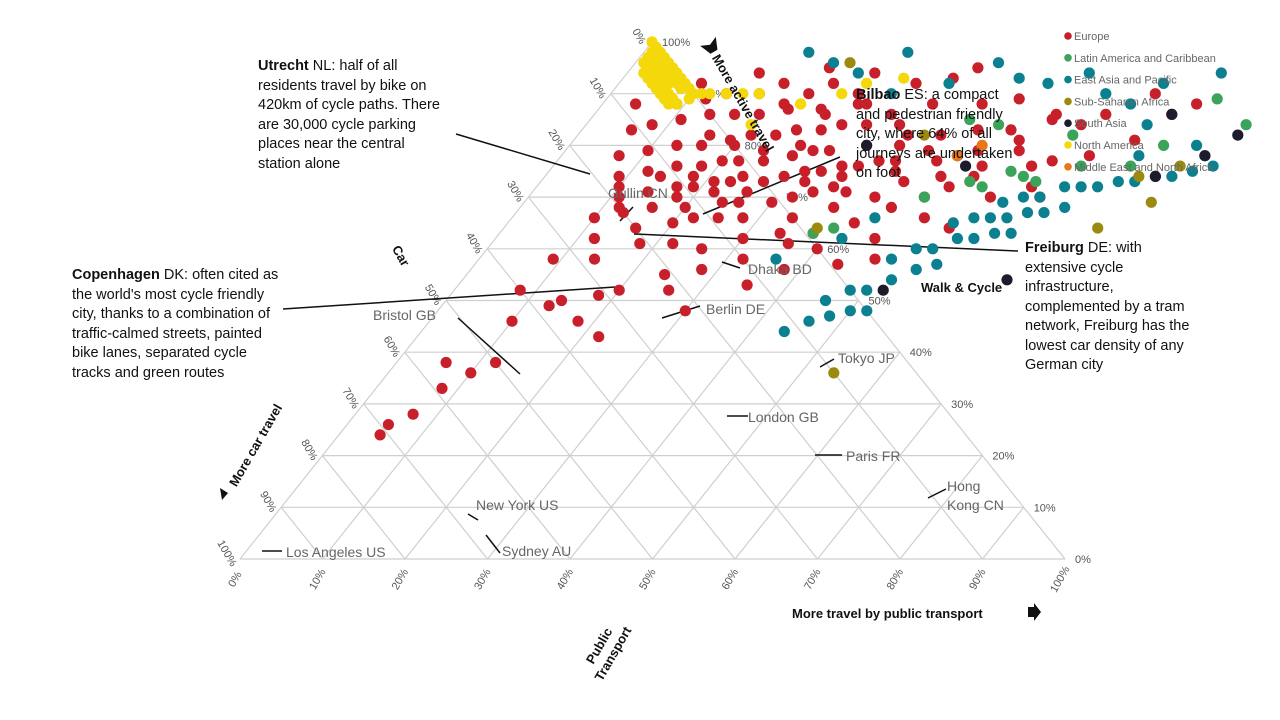 This screenshot has height=720, width=1280. I want to click on walk-tick-label: 60%, so click(838, 250).